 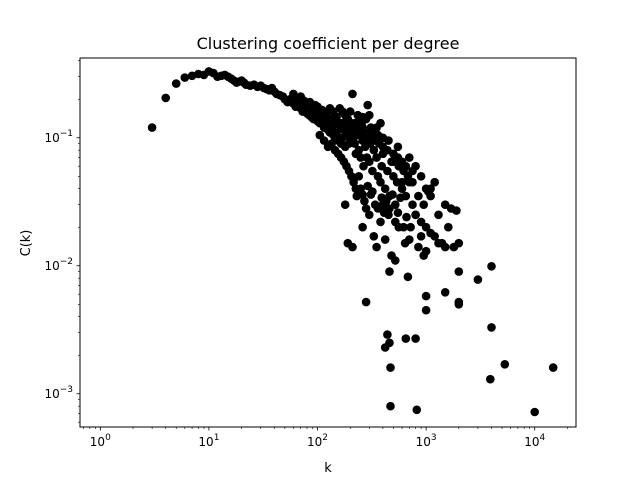 I want to click on x-tick-label: 10⁰, so click(x=100, y=441).